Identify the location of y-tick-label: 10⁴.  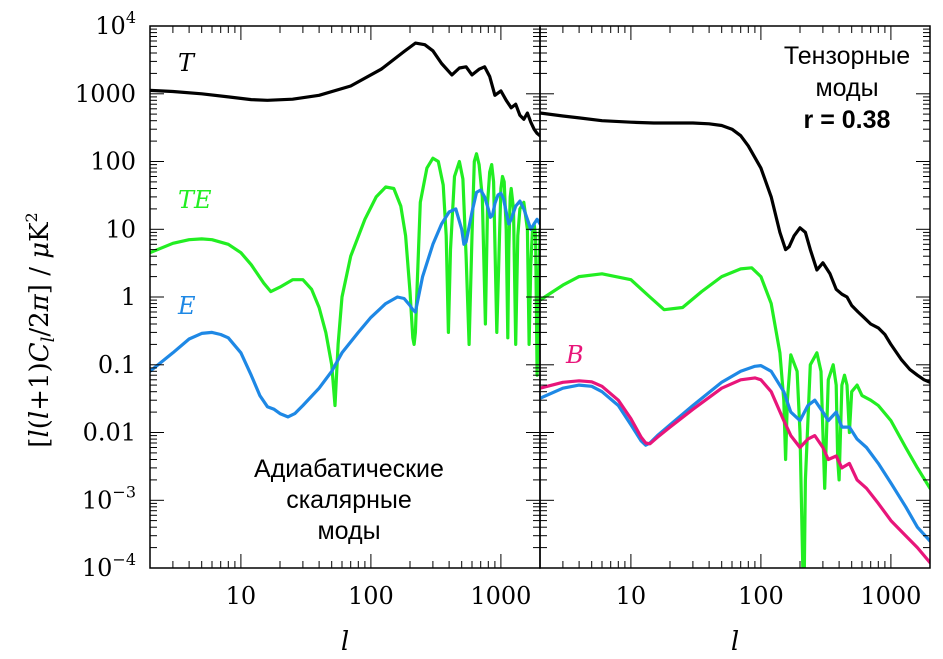
(115, 24).